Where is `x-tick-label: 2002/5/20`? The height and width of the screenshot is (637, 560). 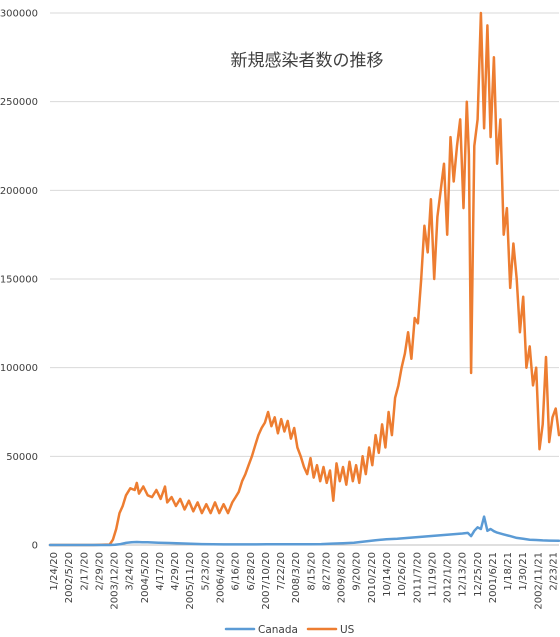 x-tick-label: 2002/5/20 is located at coordinates (69, 577).